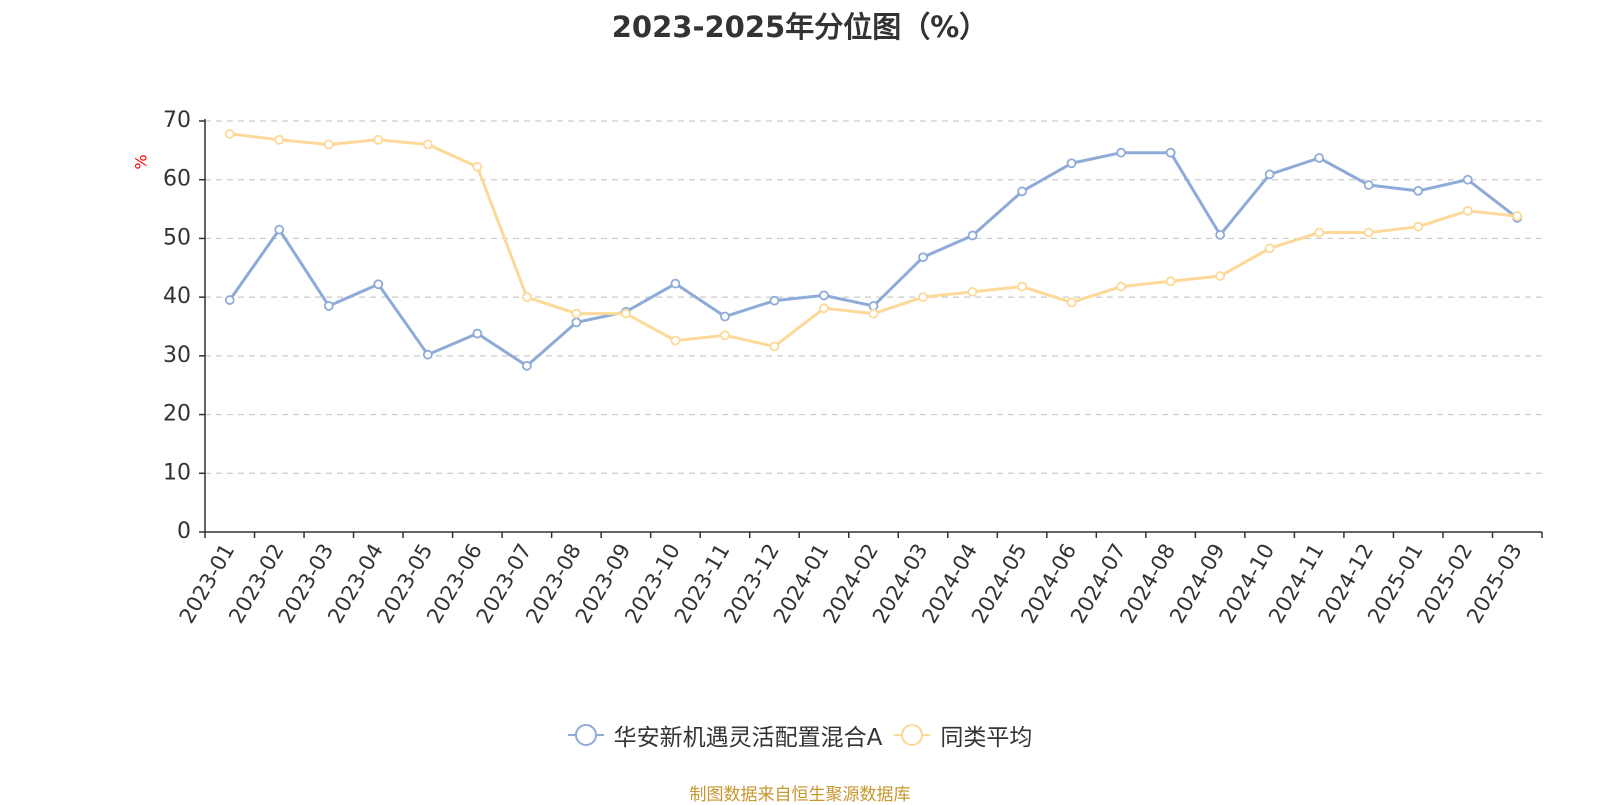 This screenshot has height=805, width=1600. I want to click on y-tick-label: 30, so click(177, 355).